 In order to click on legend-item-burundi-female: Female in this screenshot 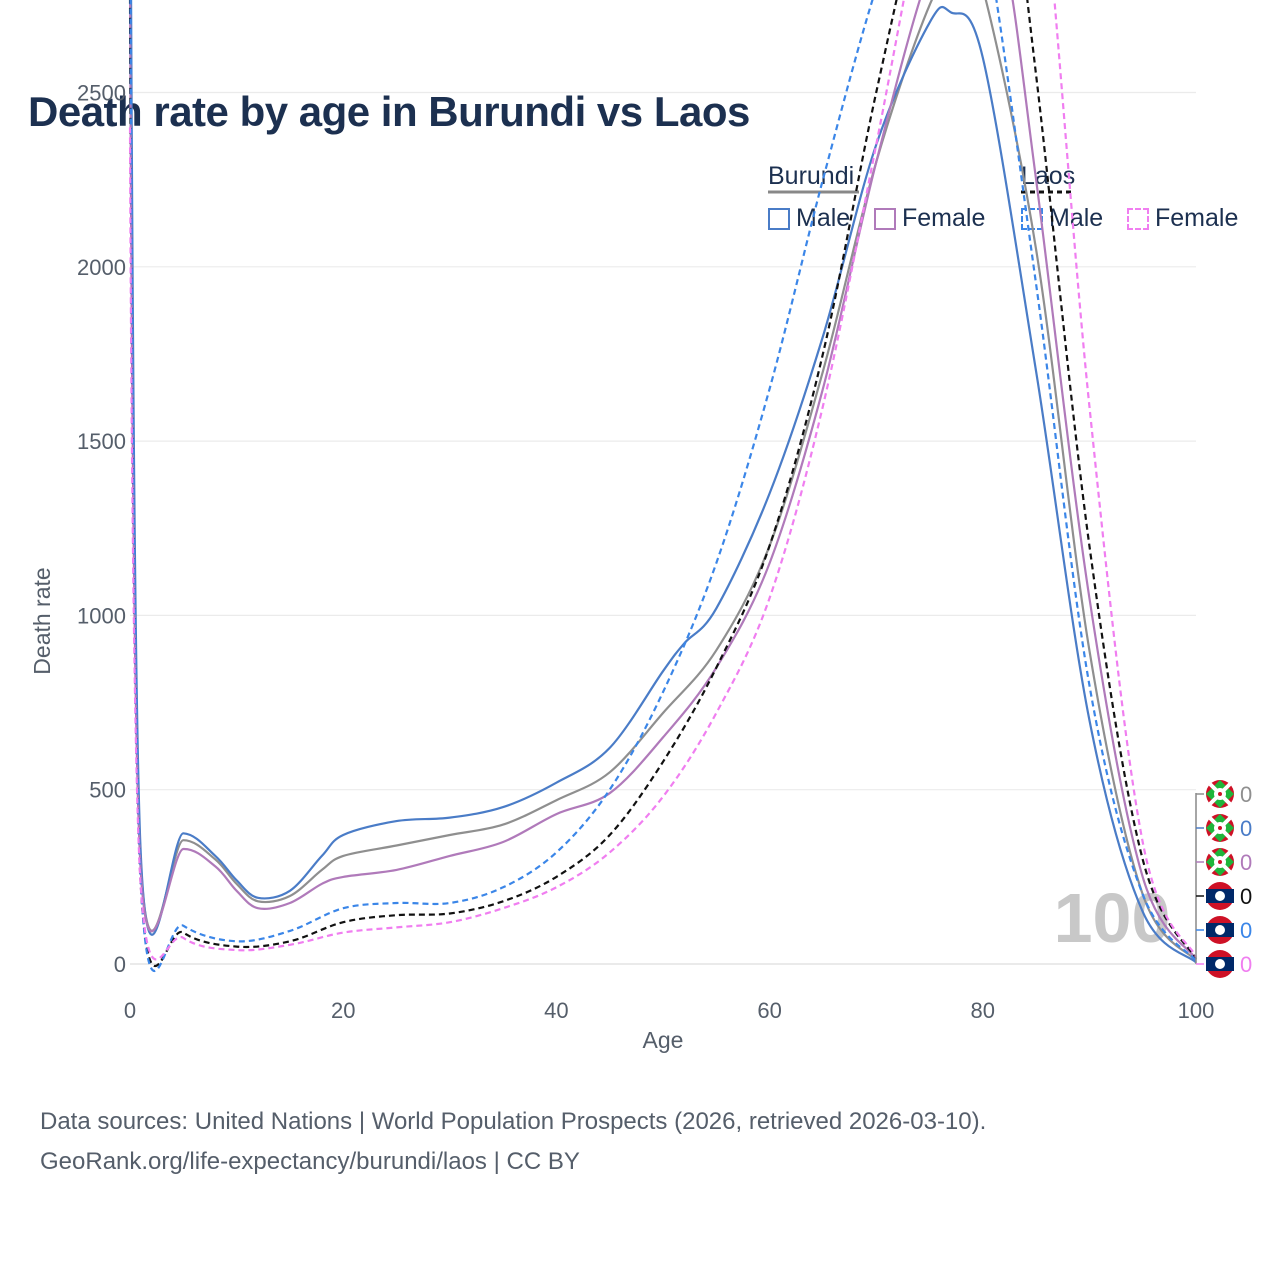, I will do `click(929, 218)`.